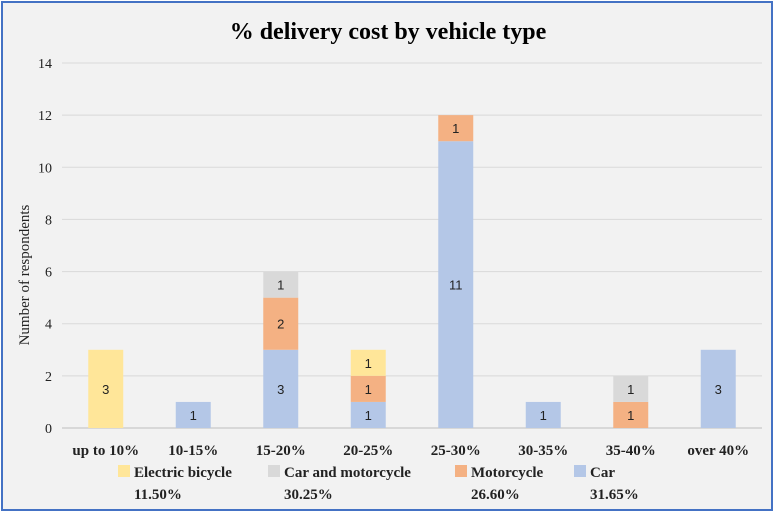  I want to click on data-label: 11, so click(456, 285).